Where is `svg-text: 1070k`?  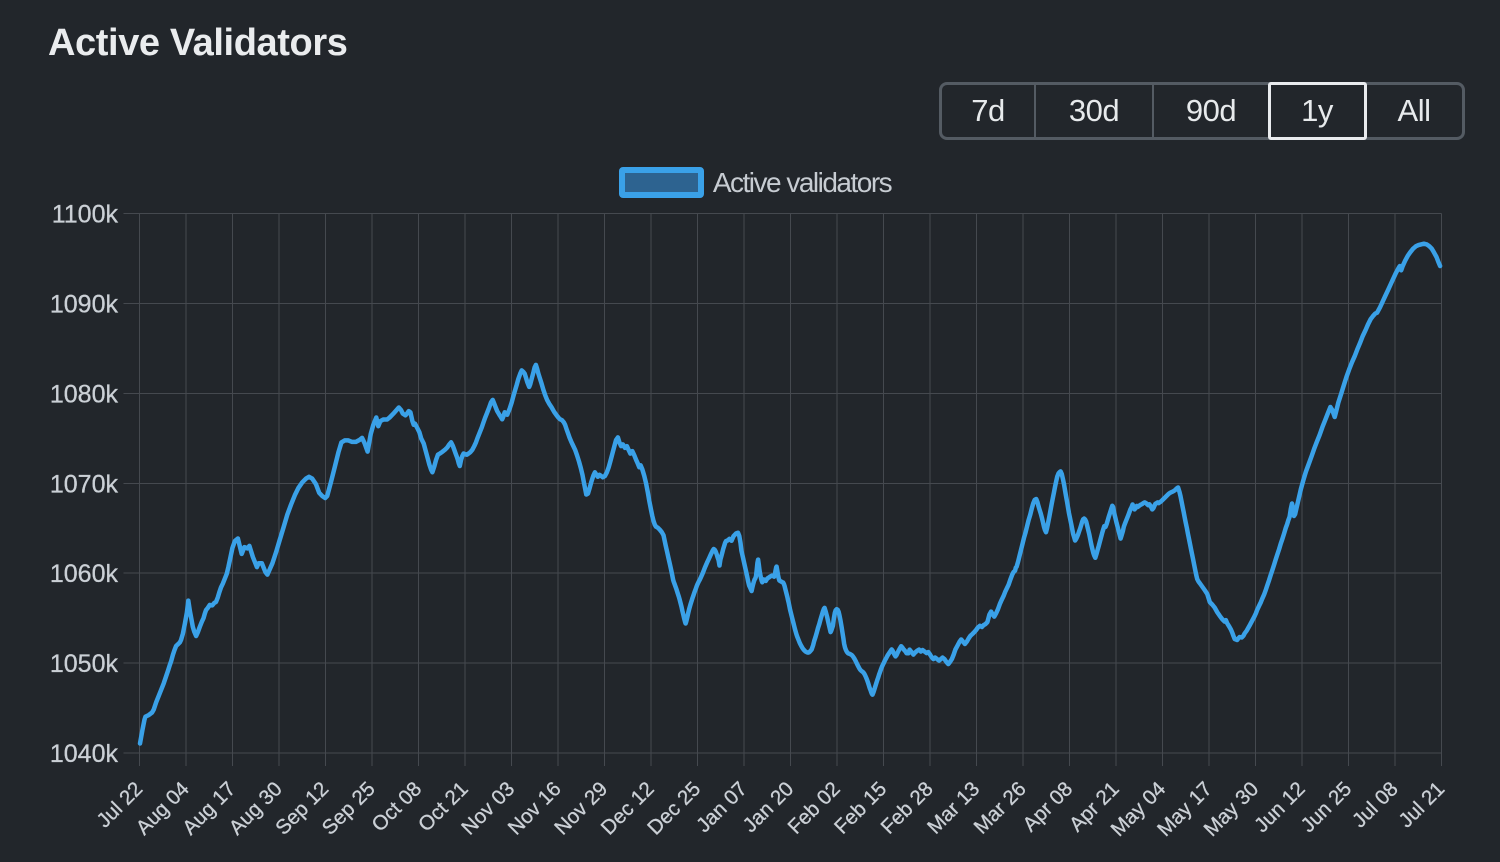
svg-text: 1070k is located at coordinates (84, 484).